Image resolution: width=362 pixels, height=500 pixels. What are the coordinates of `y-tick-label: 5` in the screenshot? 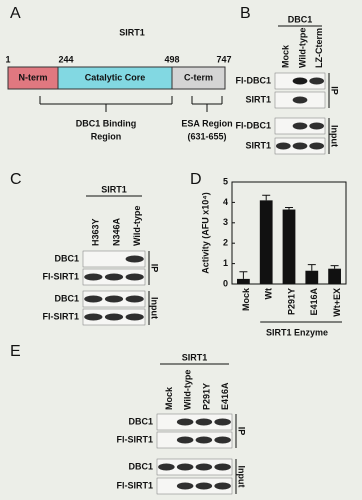 It's located at (225, 181).